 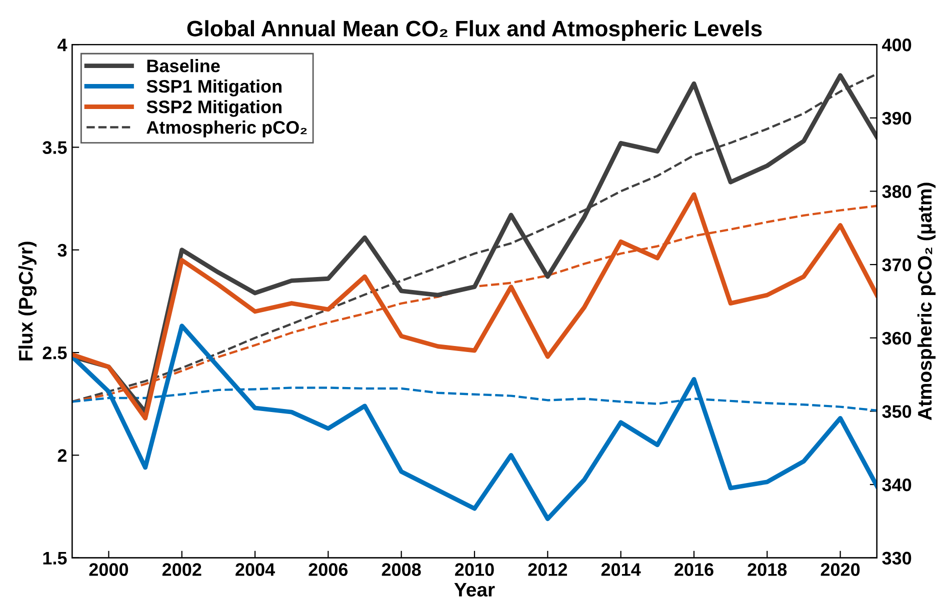 I want to click on x-tick-label: 2010, so click(x=474, y=569).